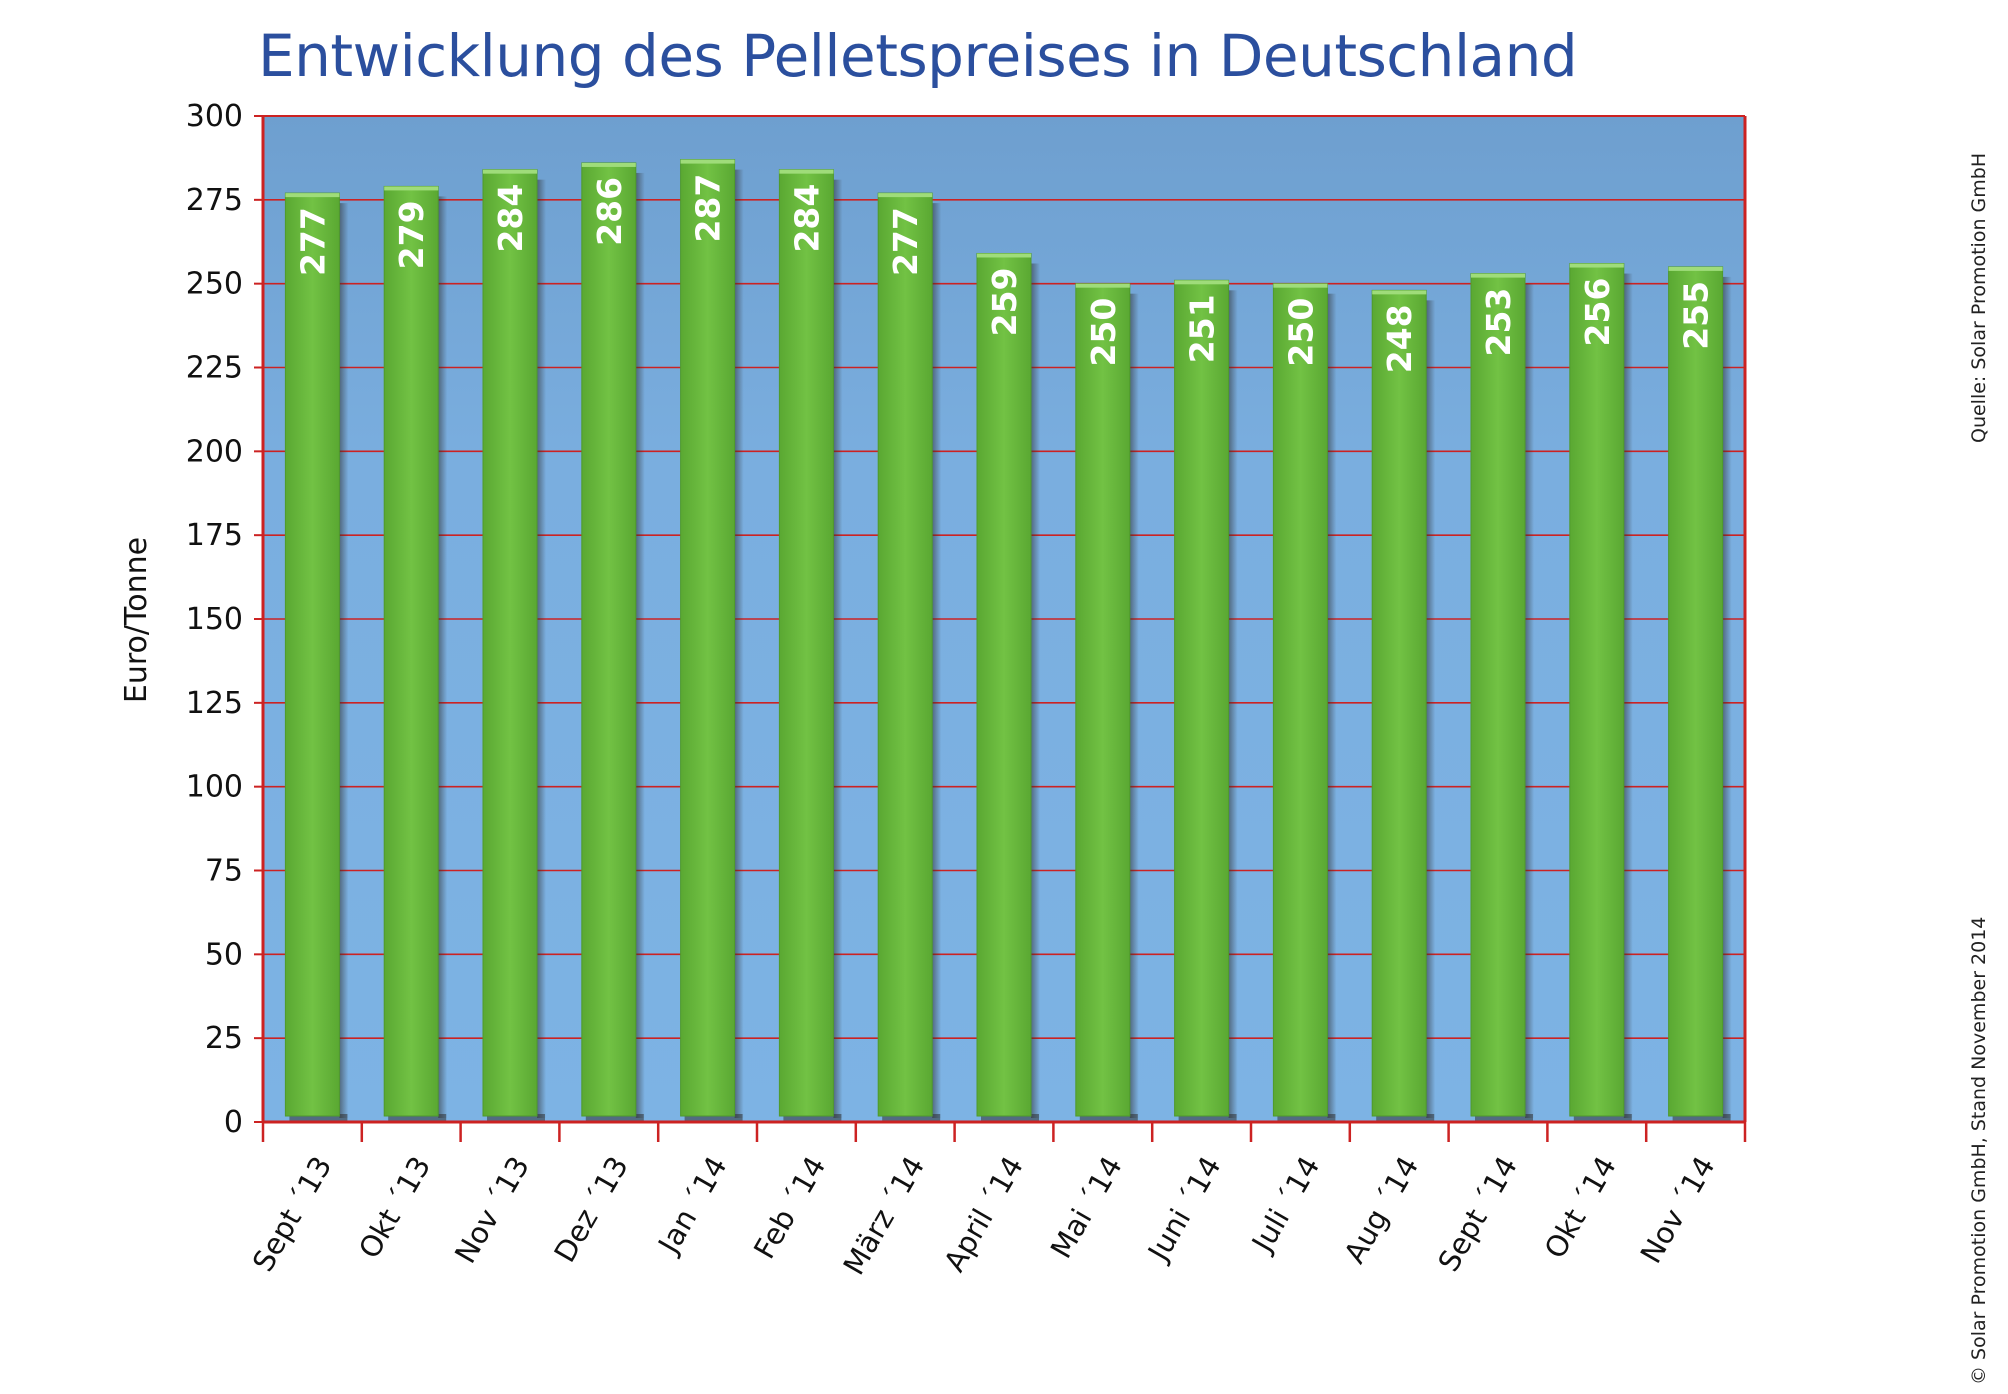 Image resolution: width=2008 pixels, height=1394 pixels. Describe the element at coordinates (1498, 322) in the screenshot. I see `bar-value-label: 253` at that location.